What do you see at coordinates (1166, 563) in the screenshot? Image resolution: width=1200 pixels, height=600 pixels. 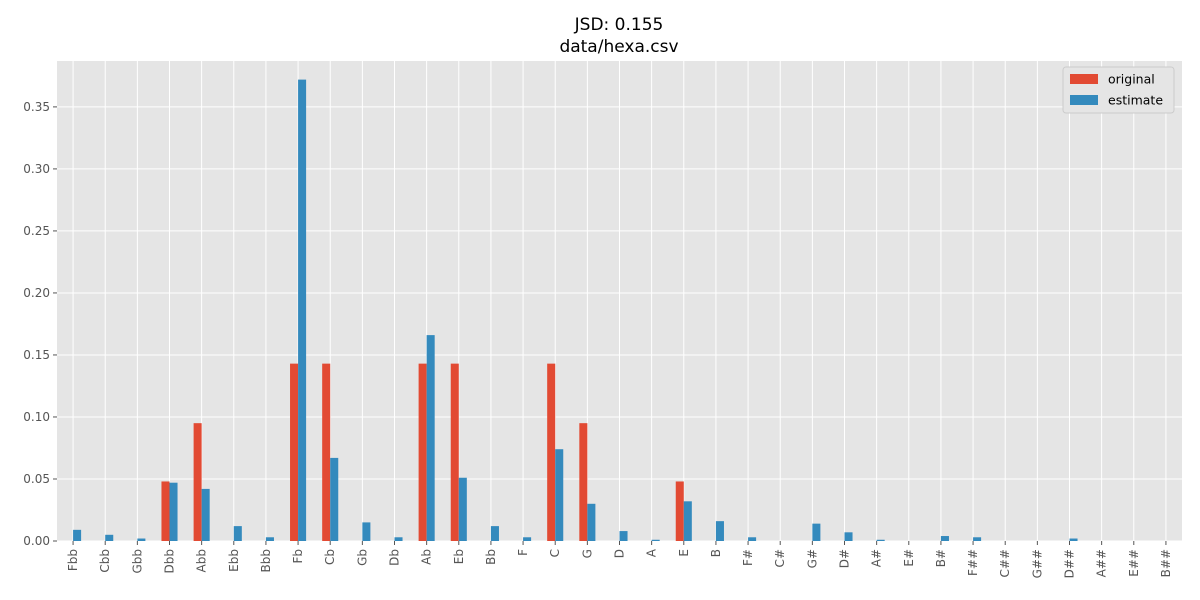 I see `x-tick-label: B##` at bounding box center [1166, 563].